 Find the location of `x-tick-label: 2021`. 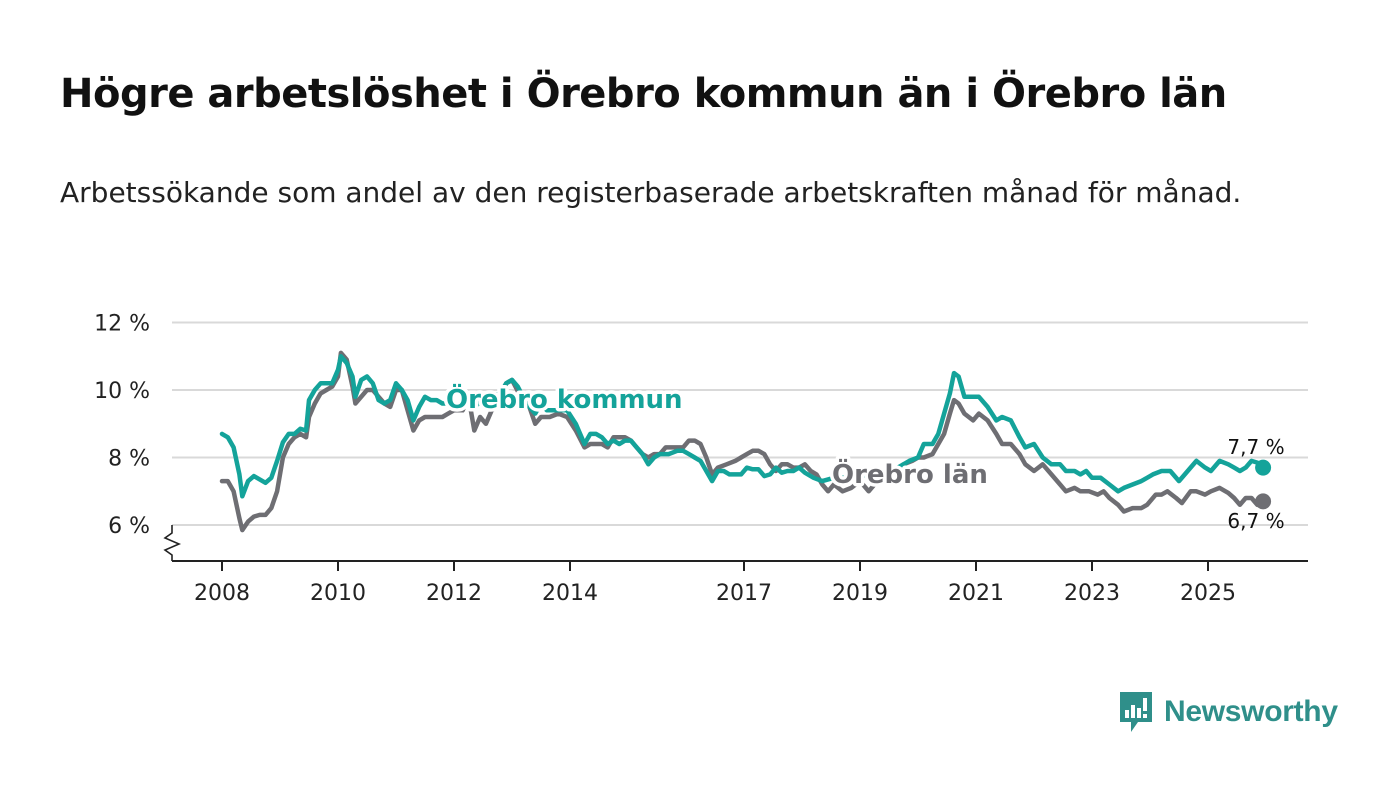

x-tick-label: 2021 is located at coordinates (976, 593).